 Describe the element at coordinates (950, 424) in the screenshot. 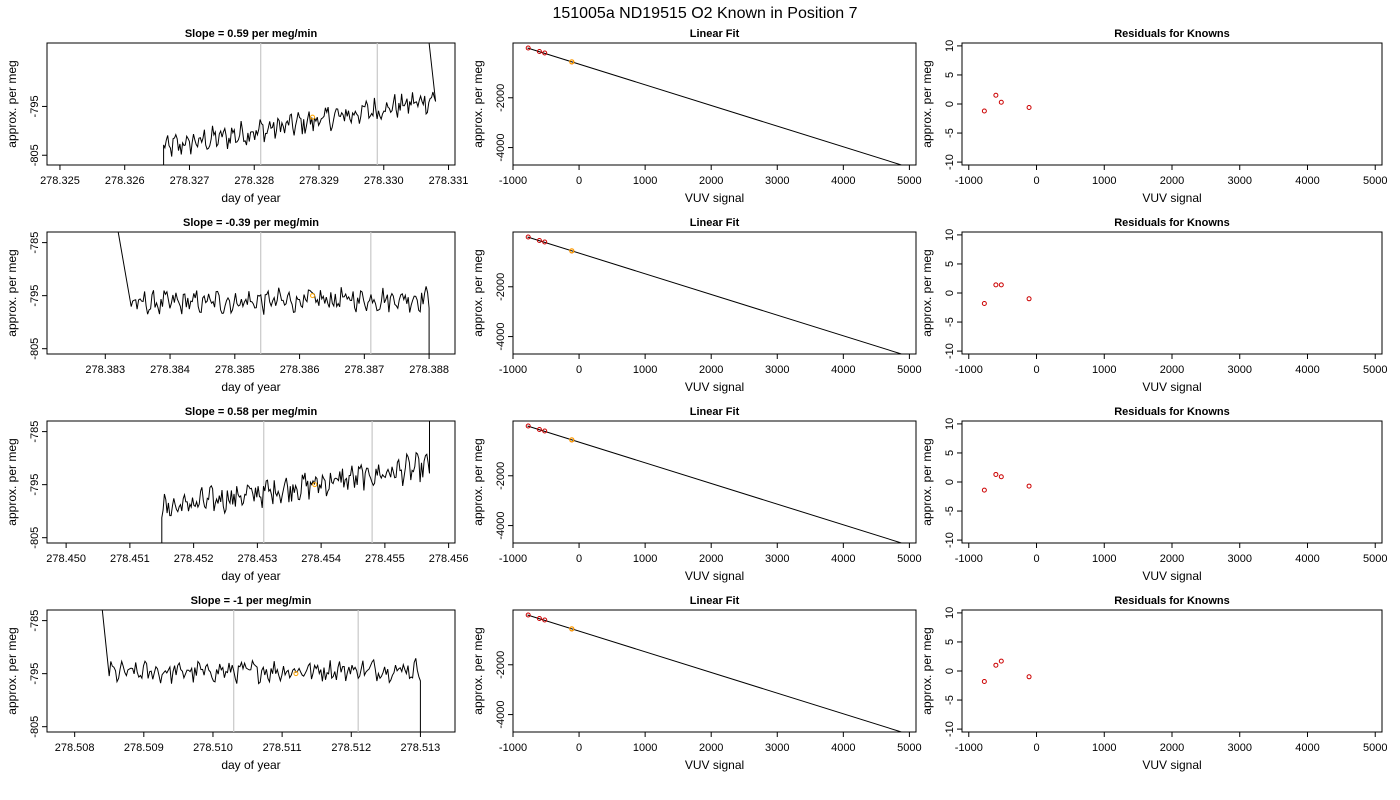

I see `y-tick-label: 10` at that location.